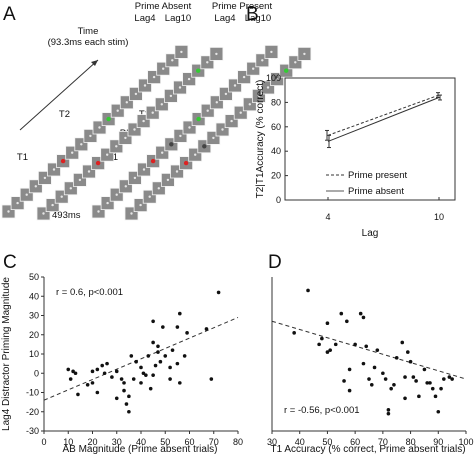 This screenshot has width=474, height=454. I want to click on panel-d-letter: D, so click(275, 262).